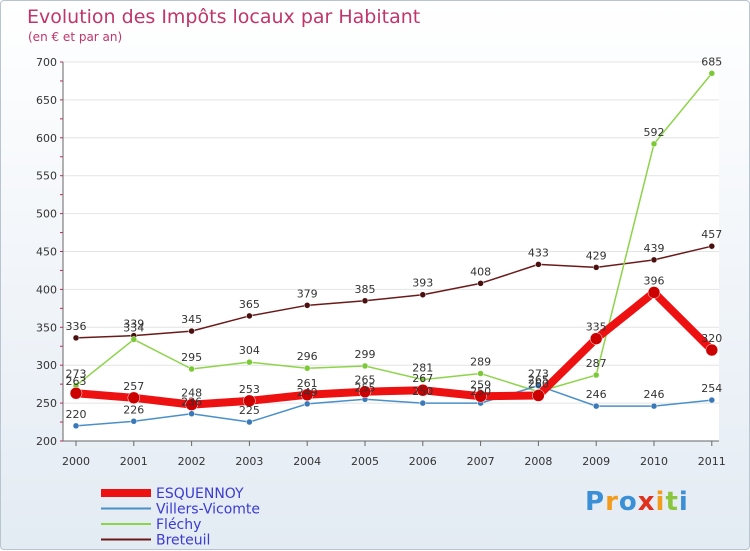 The width and height of the screenshot is (750, 551). Describe the element at coordinates (654, 248) in the screenshot. I see `data-label-breteuil: 439` at that location.